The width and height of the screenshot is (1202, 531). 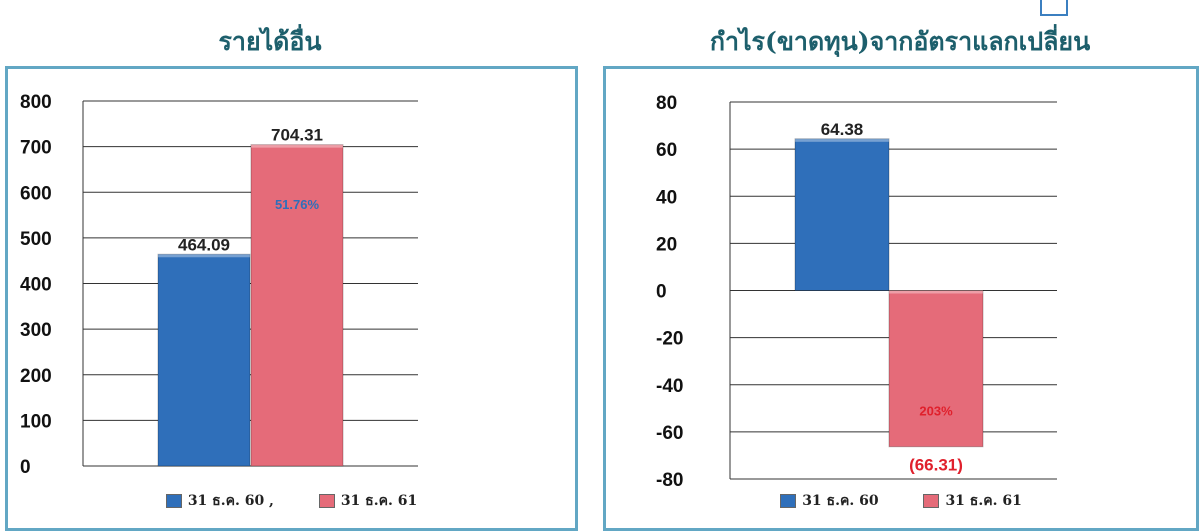 I want to click on data-label: 464.09, so click(x=204, y=244).